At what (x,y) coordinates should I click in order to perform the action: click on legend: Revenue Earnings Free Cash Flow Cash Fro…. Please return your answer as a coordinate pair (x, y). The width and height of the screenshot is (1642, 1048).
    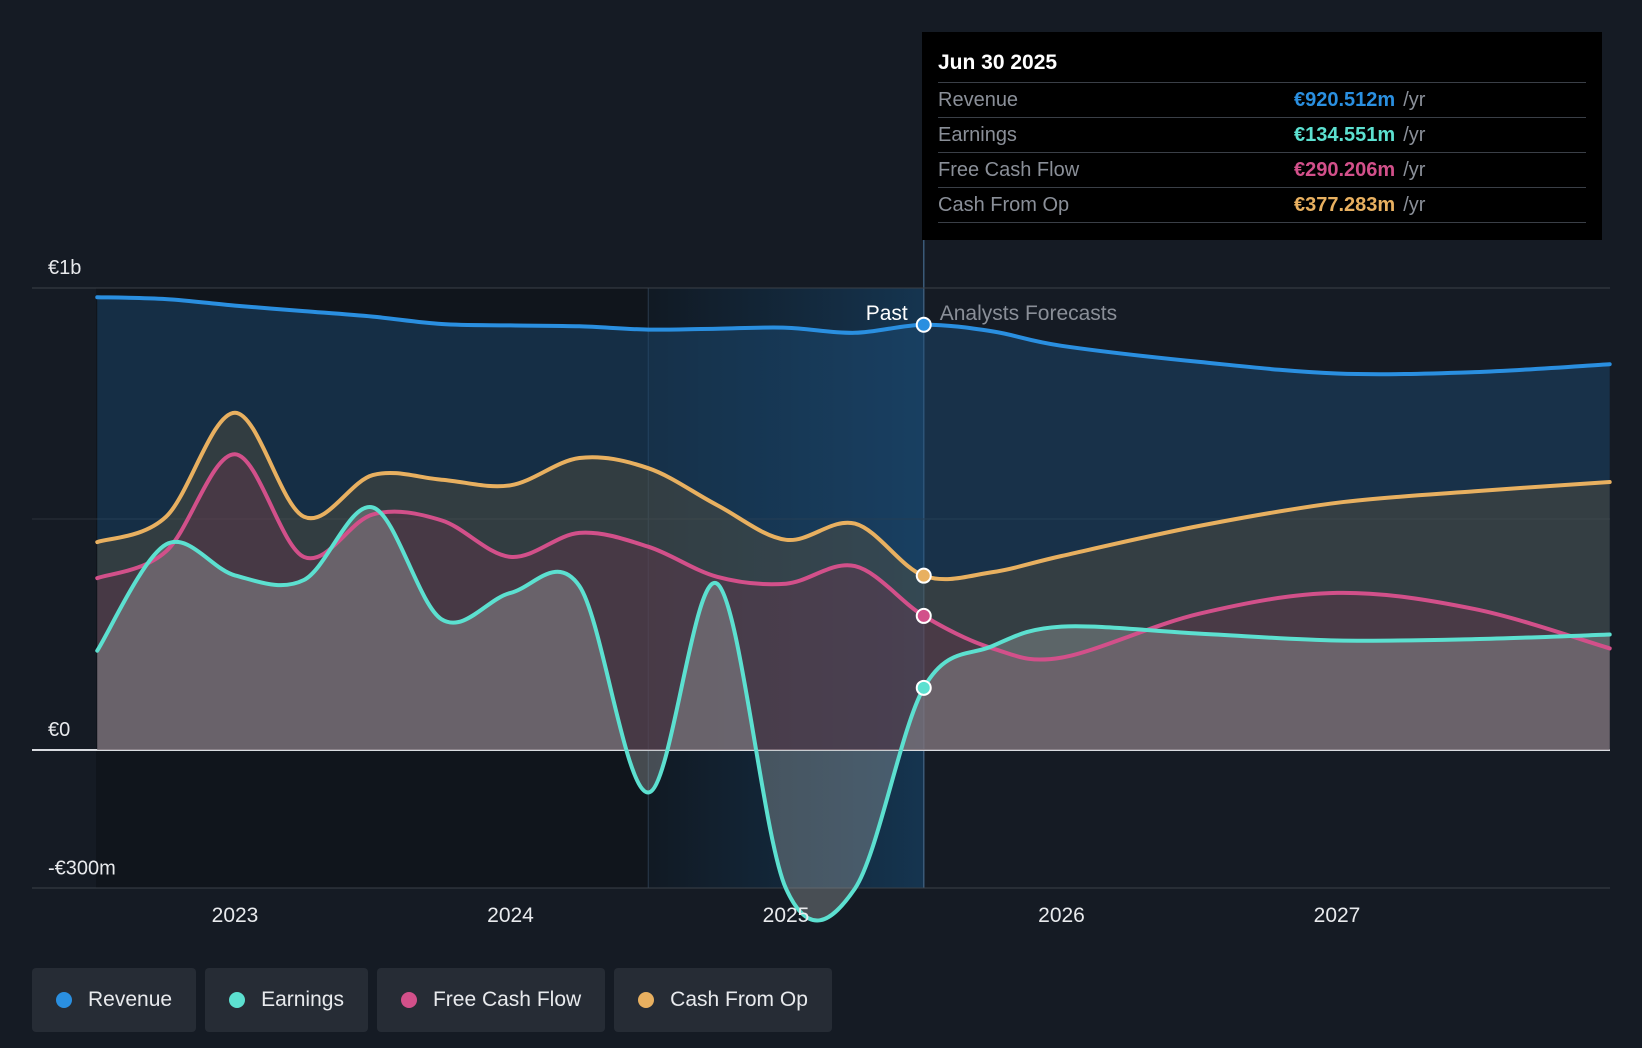
    Looking at the image, I should click on (432, 1000).